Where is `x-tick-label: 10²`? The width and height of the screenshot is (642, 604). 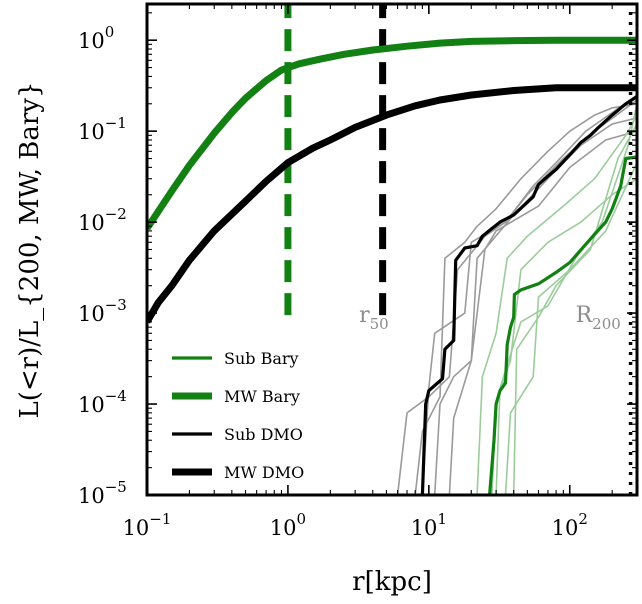
x-tick-label: 10² is located at coordinates (570, 525).